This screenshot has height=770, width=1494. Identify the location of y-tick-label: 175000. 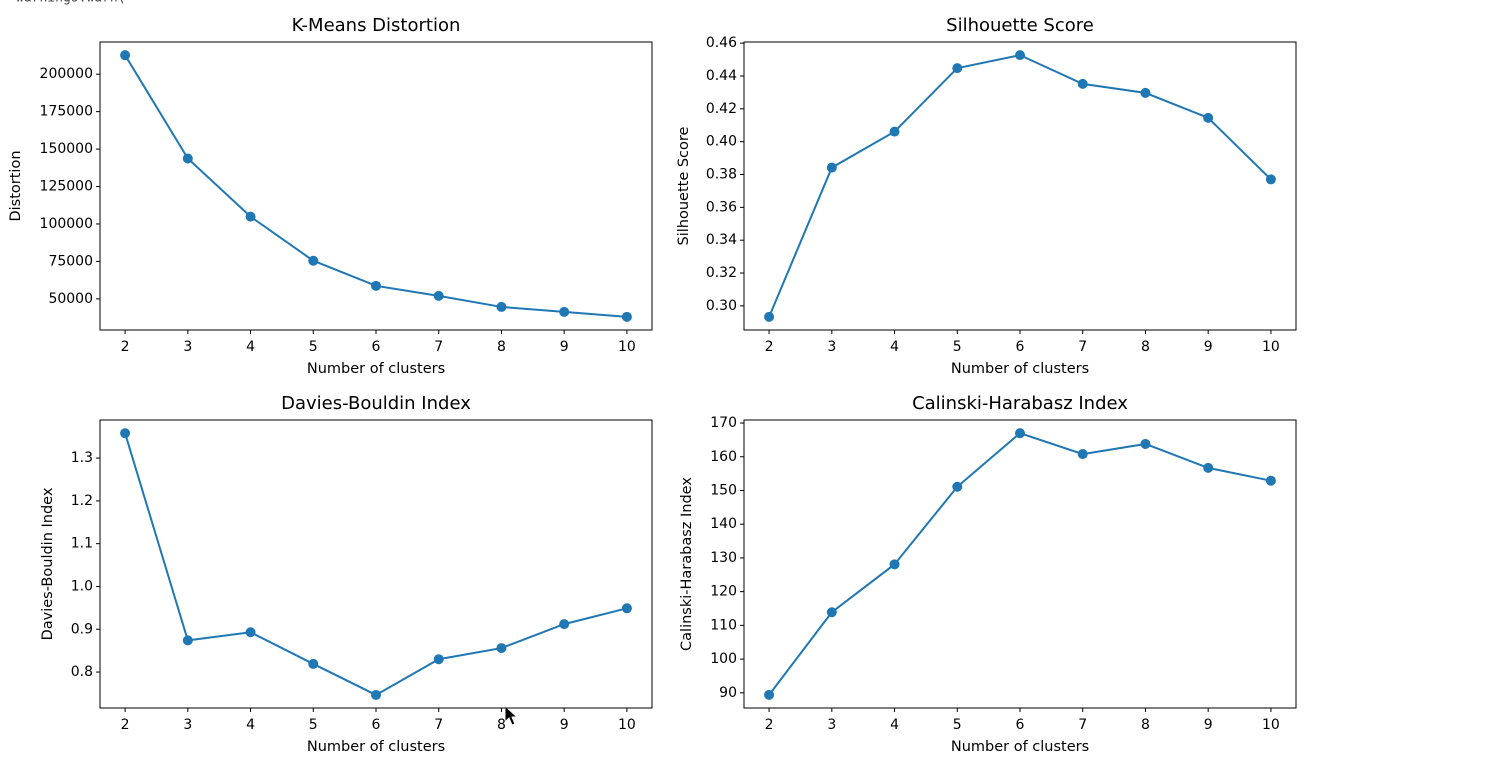
(66, 112).